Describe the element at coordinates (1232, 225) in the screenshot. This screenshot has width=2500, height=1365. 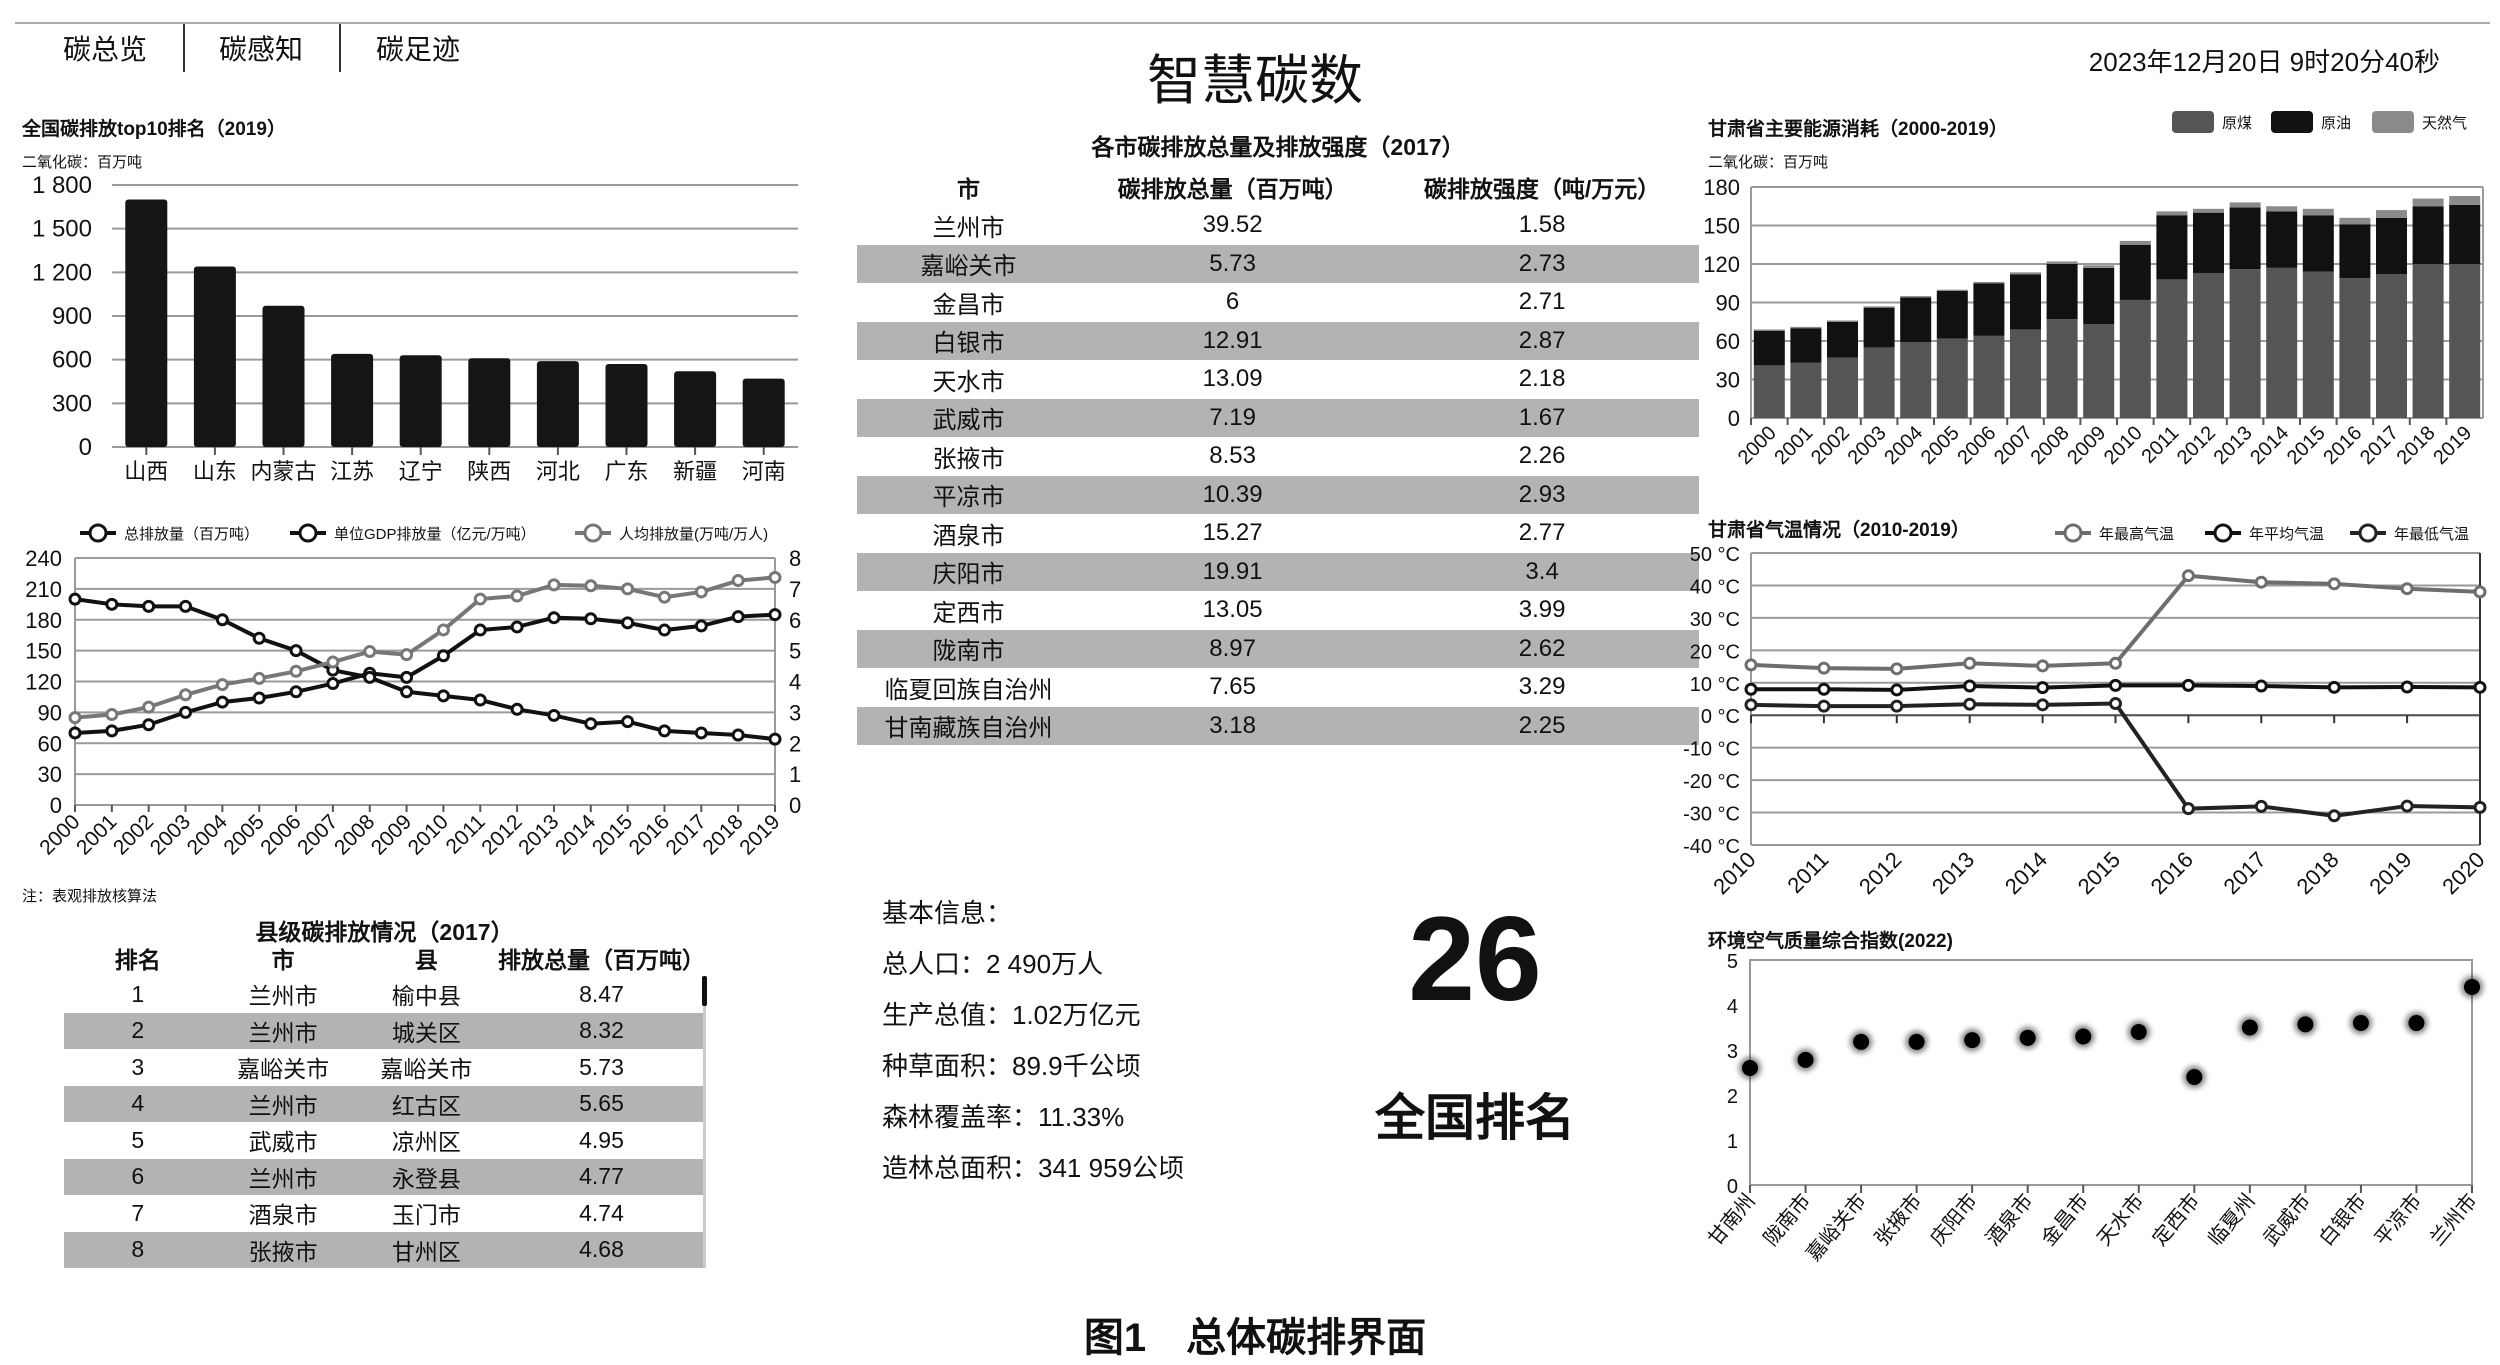
I see `cell-total: 39.52` at that location.